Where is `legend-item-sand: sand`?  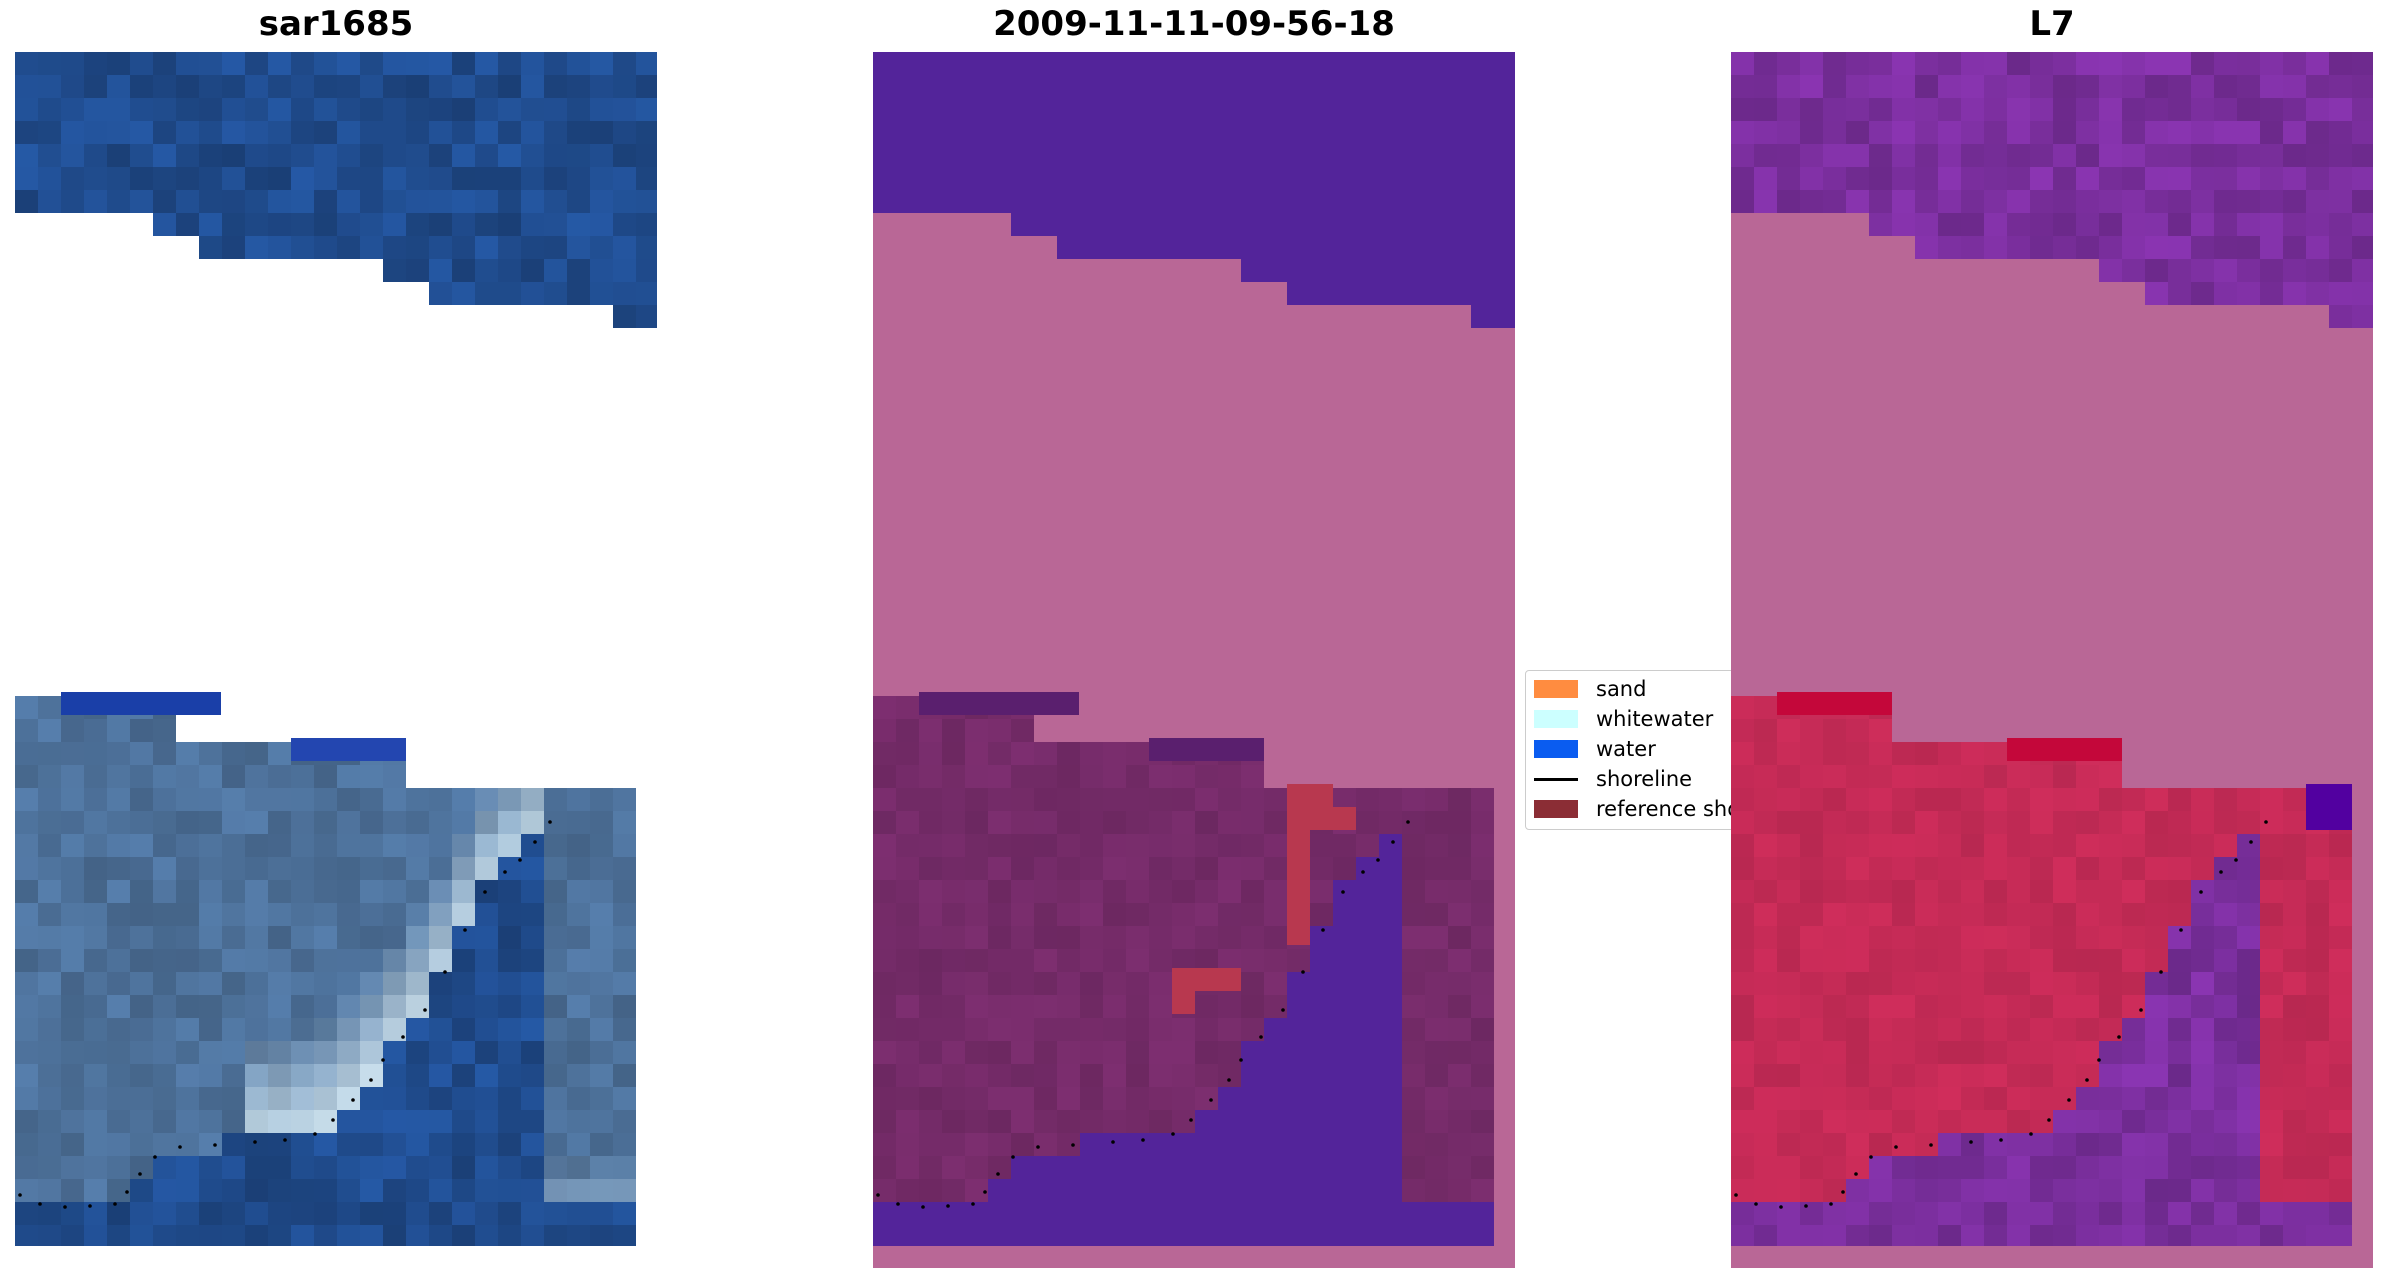 legend-item-sand: sand is located at coordinates (1590, 689).